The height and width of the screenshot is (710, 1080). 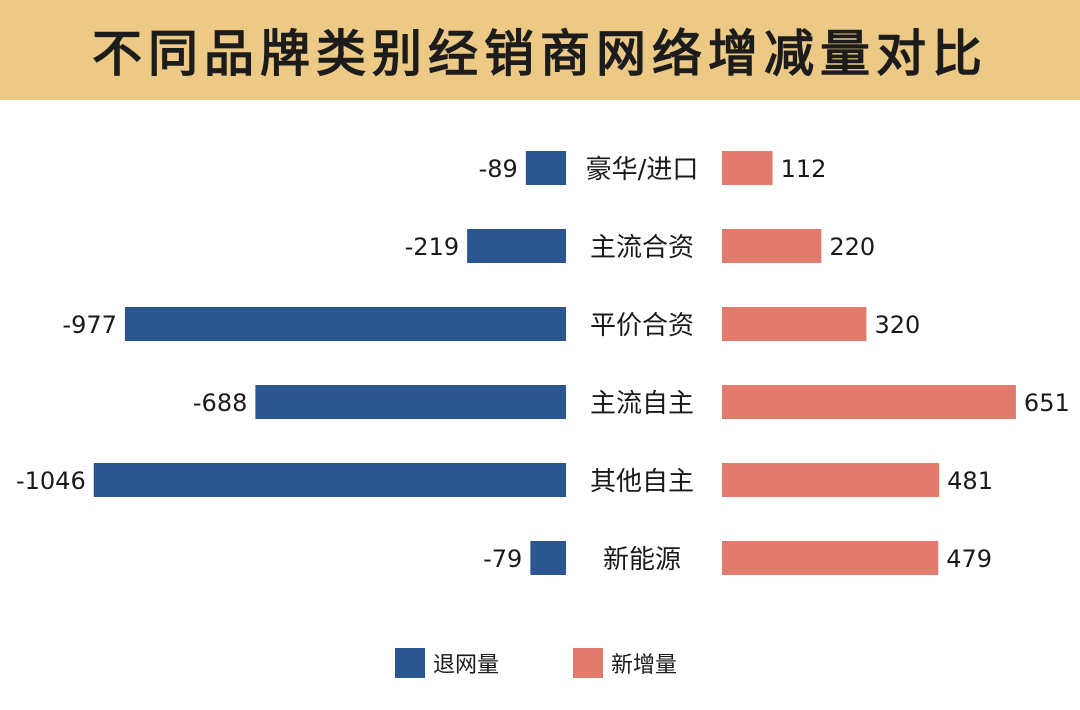 I want to click on category-label-3: 主流自主, so click(x=642, y=404).